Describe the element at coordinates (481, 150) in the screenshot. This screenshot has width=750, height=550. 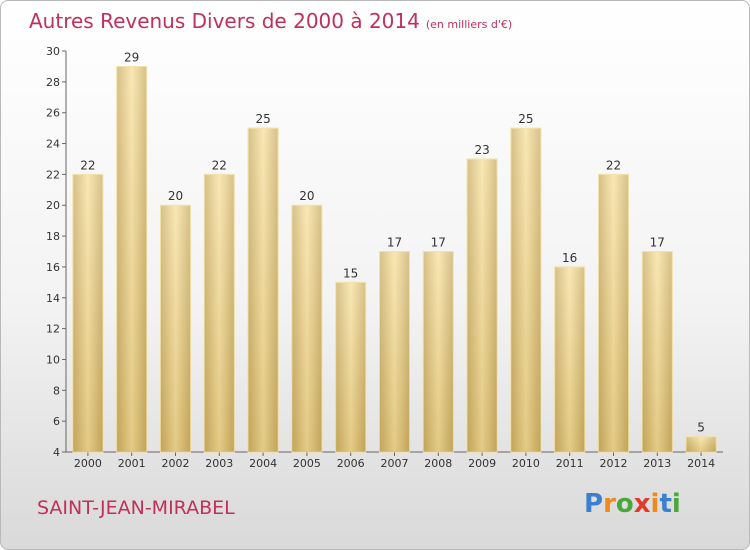
I see `bar-value-label: 23` at that location.